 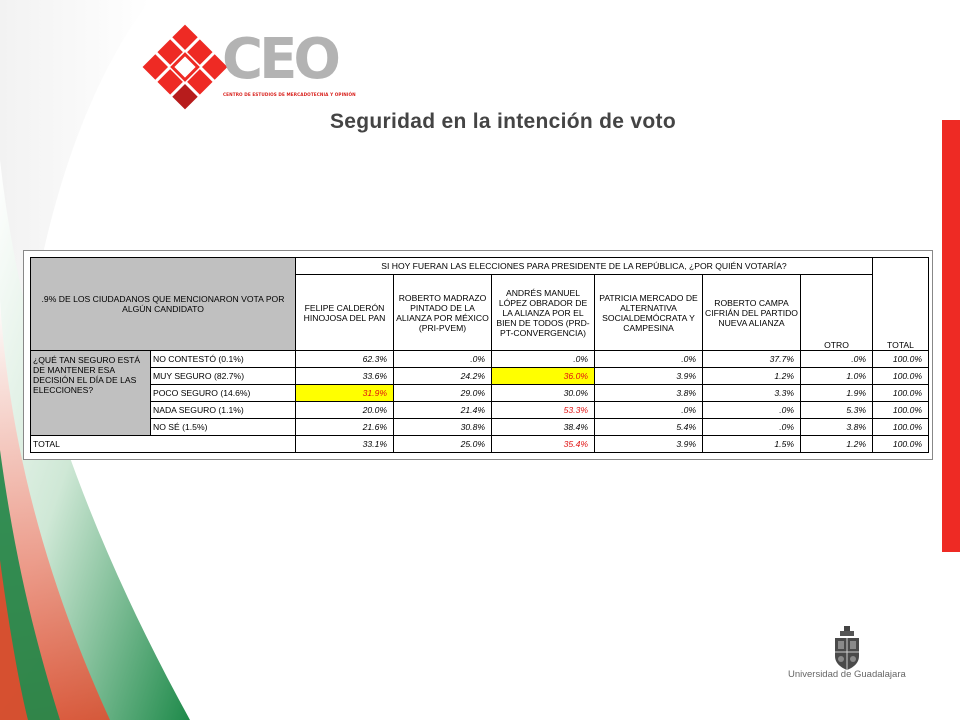 I want to click on university-crest-icon, so click(x=847, y=648).